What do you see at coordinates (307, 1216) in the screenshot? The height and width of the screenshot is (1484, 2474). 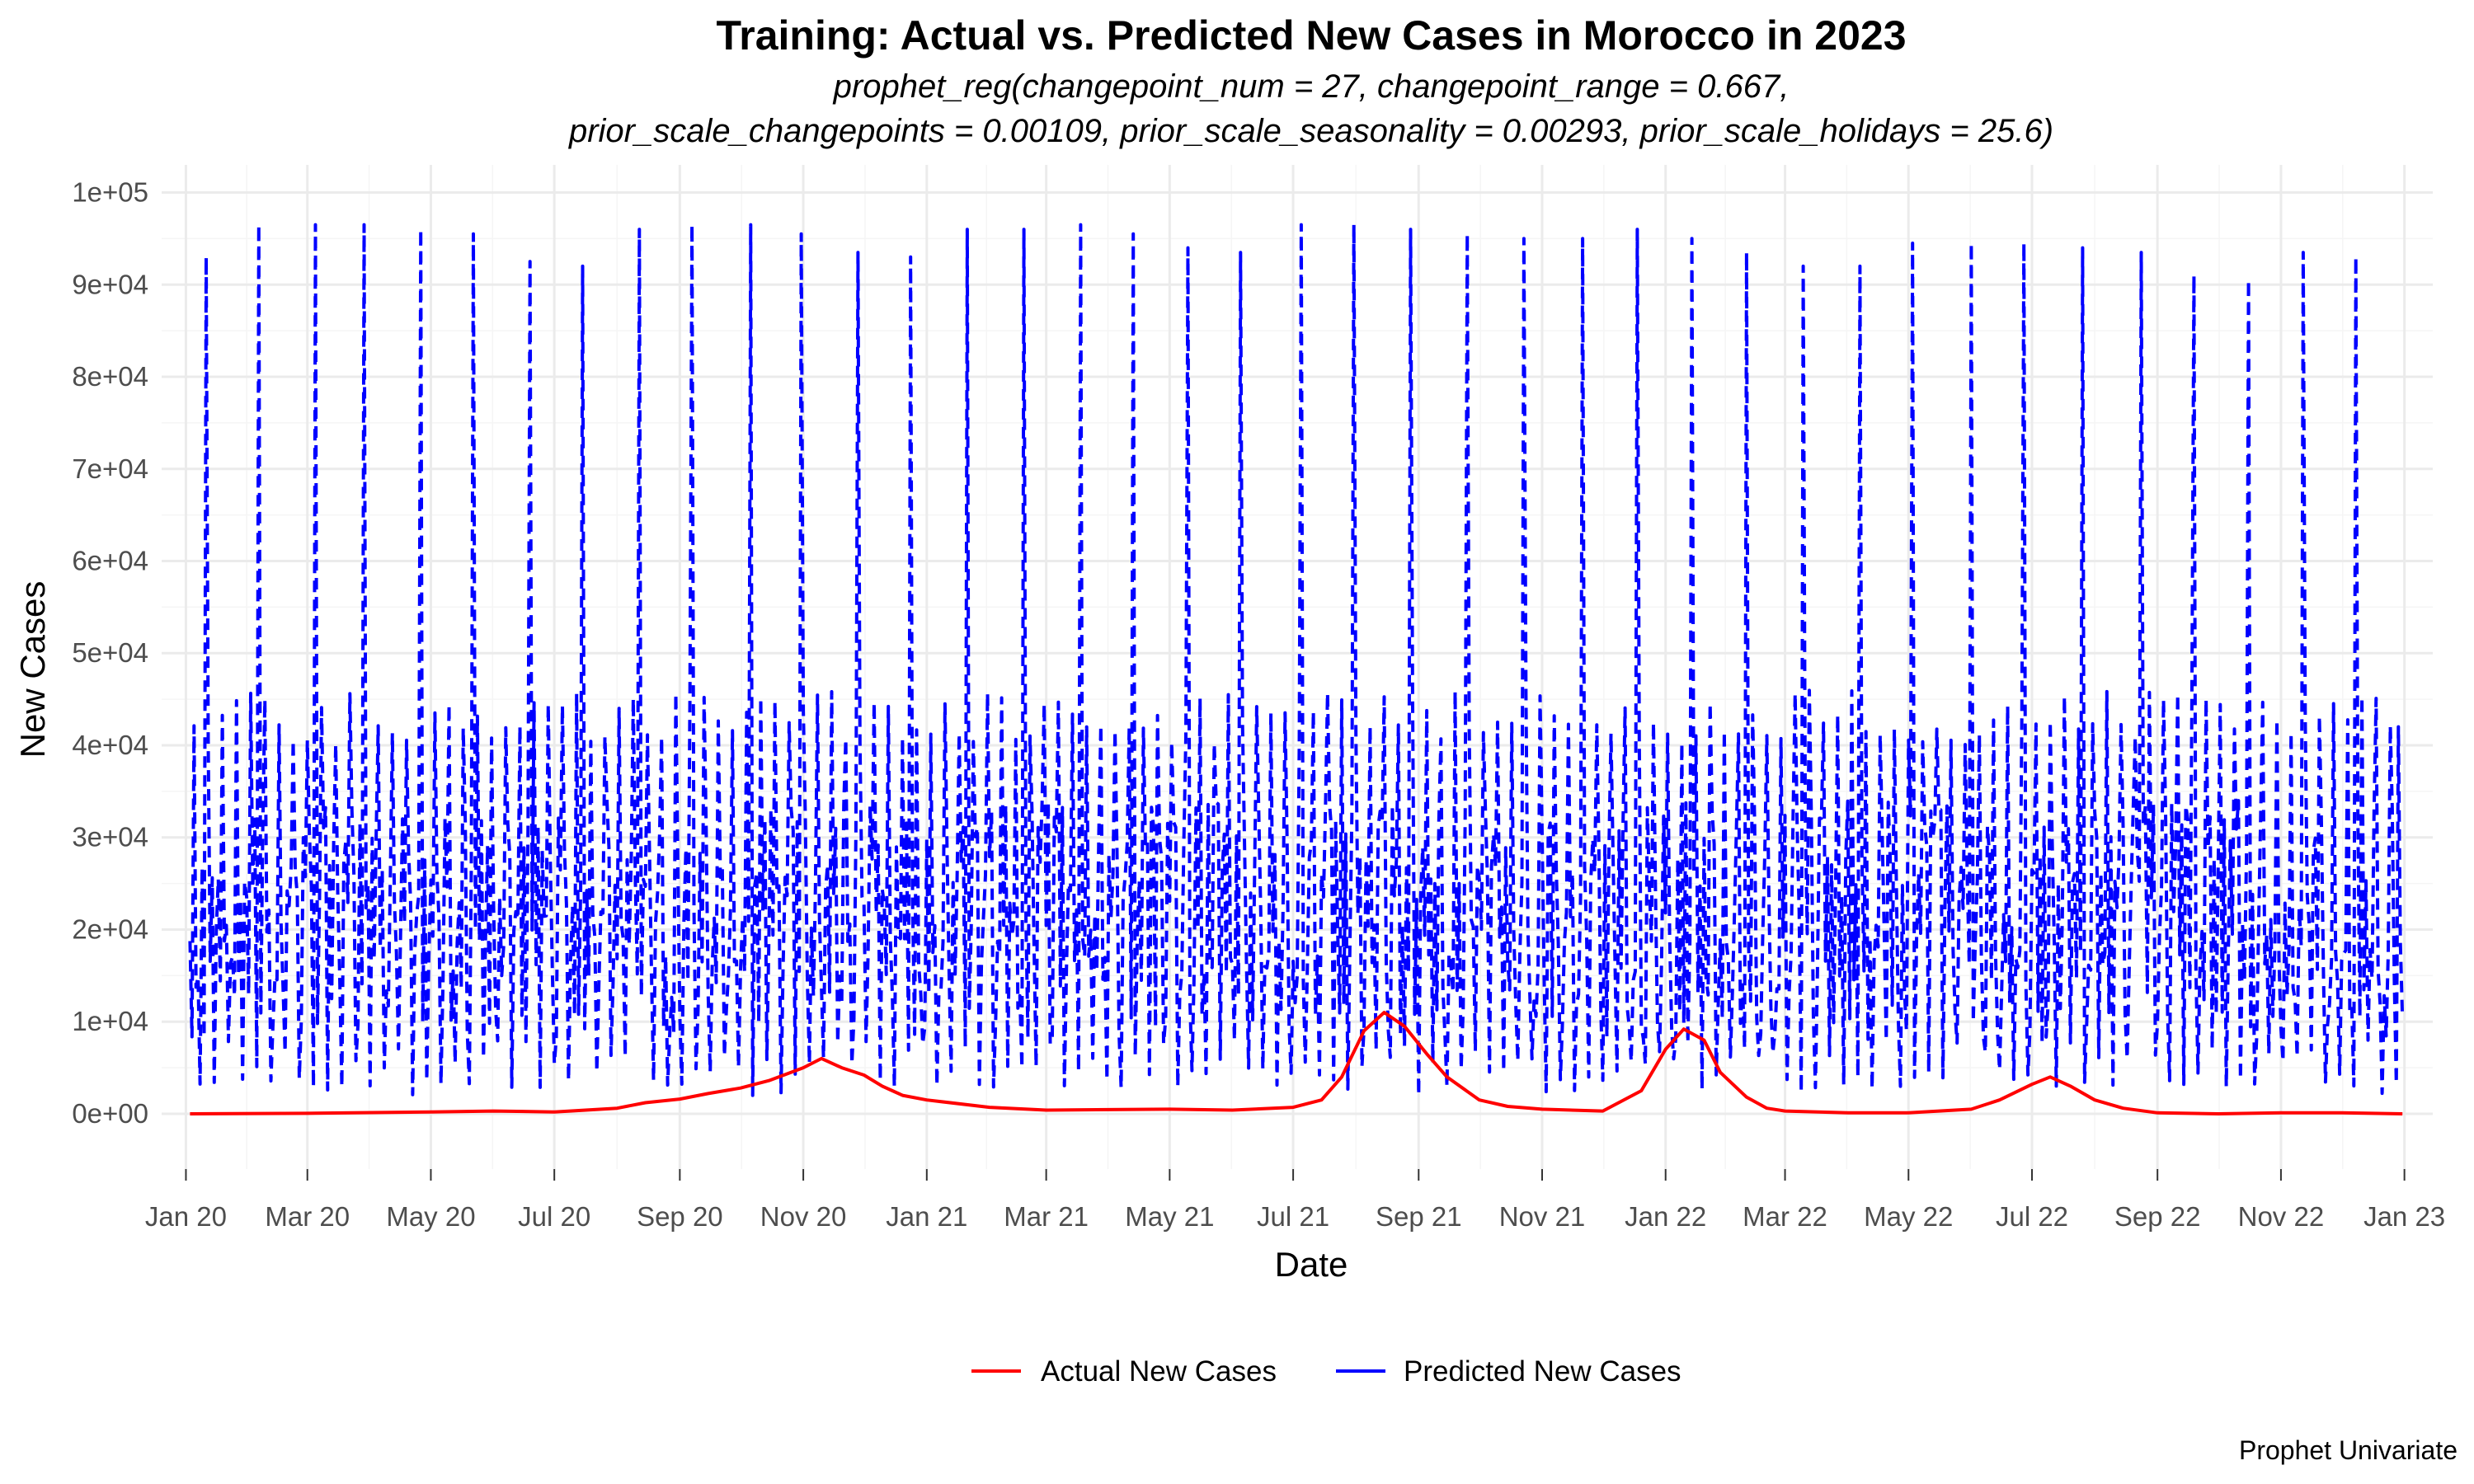 I see `x-tick-label: Mar 20` at bounding box center [307, 1216].